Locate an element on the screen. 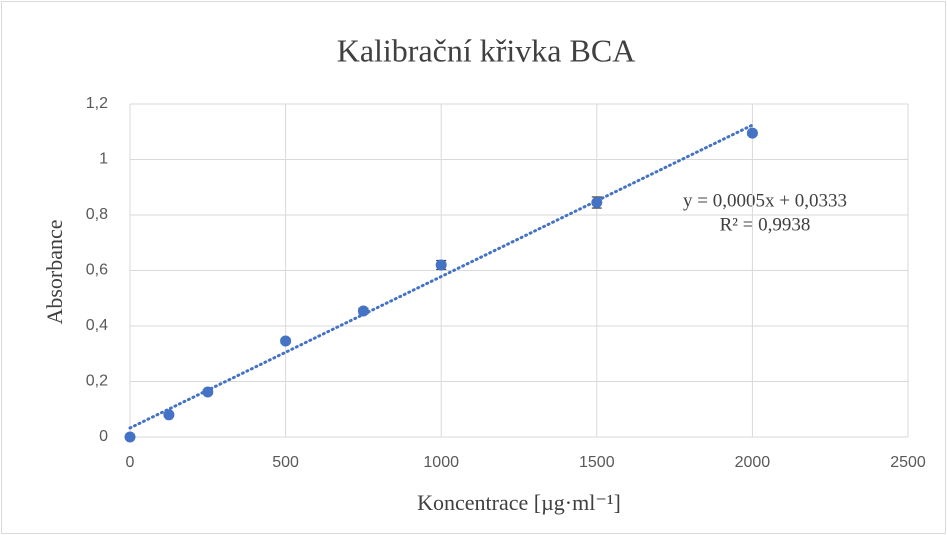 This screenshot has height=535, width=947. x-tick-label: 0 is located at coordinates (130, 462).